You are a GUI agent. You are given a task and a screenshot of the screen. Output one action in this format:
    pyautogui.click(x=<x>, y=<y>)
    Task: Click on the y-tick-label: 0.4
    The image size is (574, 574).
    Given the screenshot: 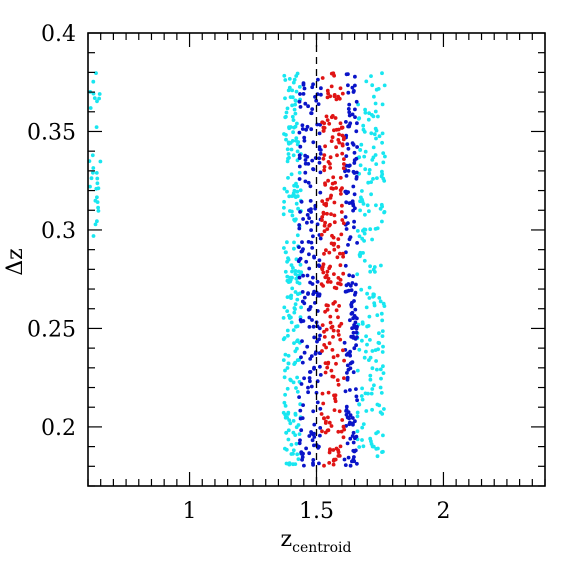 What is the action you would take?
    pyautogui.click(x=58, y=34)
    